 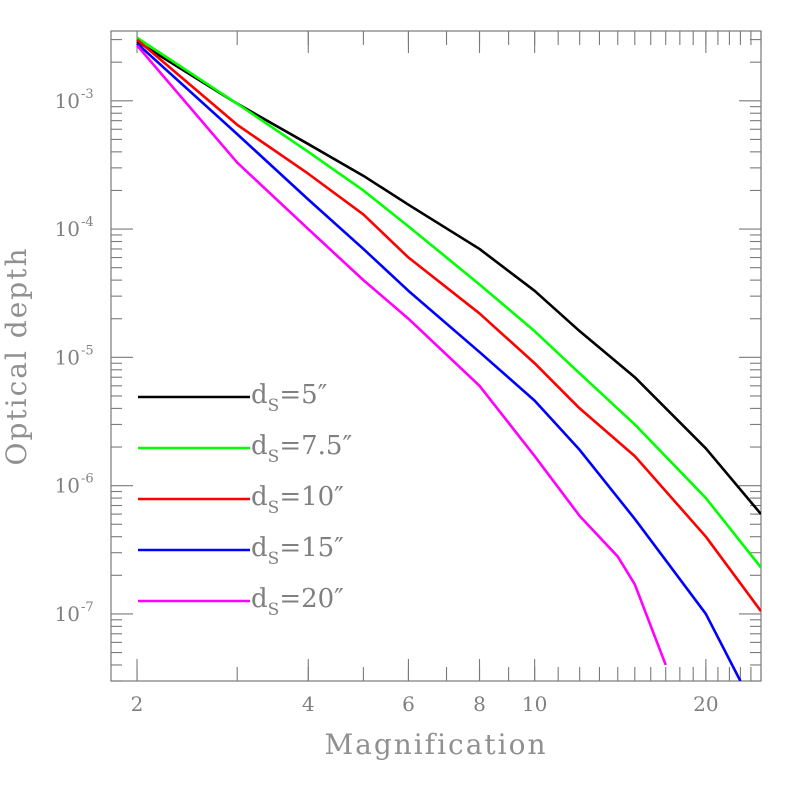 I want to click on y-tick-labels: 10-310-410-510-610-7, so click(x=74, y=356).